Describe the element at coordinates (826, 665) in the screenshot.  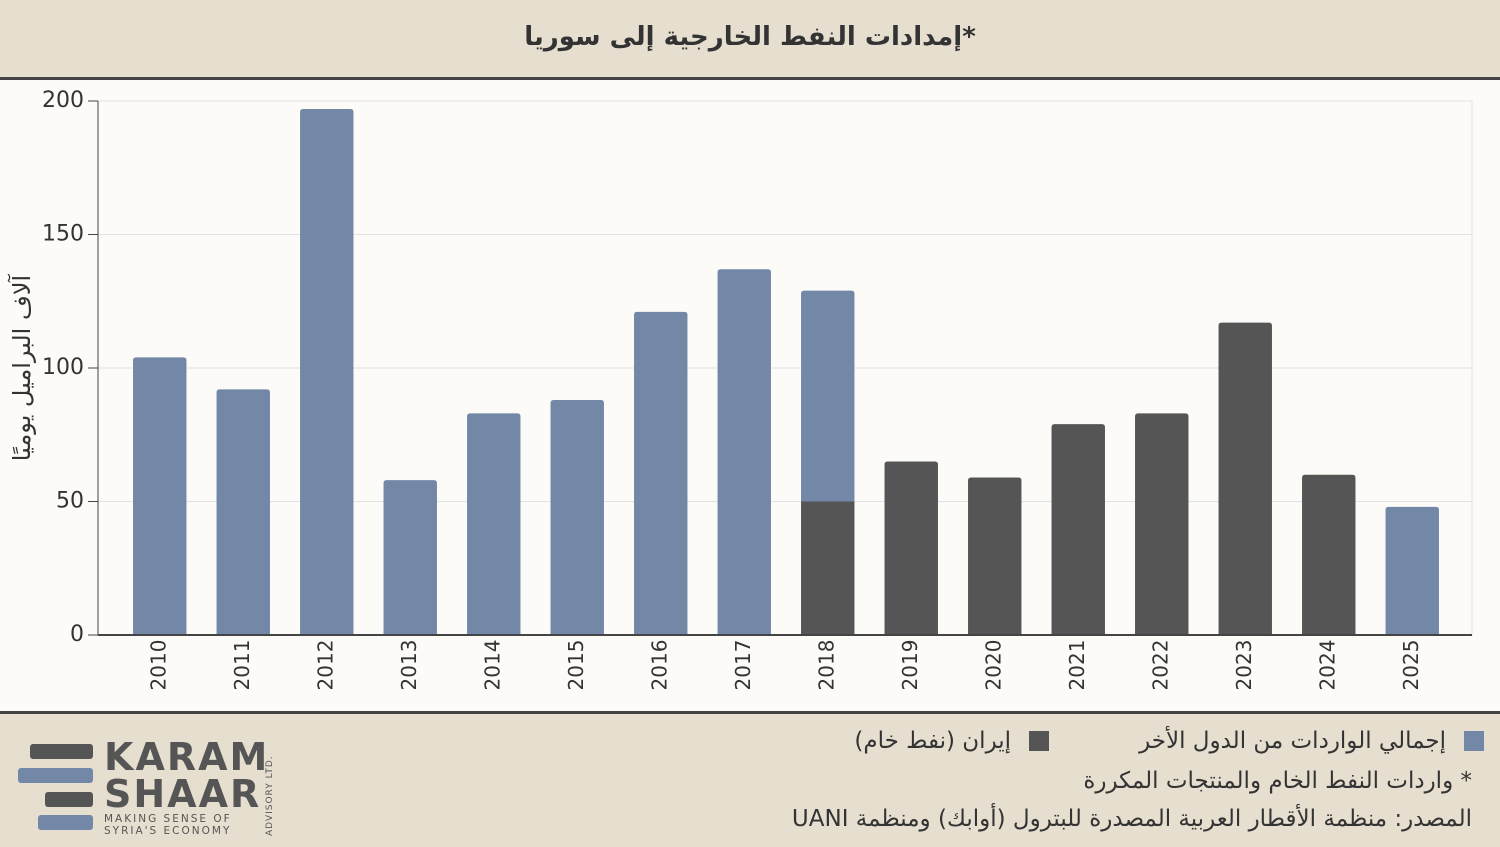
I see `x-tick-label: 2018` at that location.